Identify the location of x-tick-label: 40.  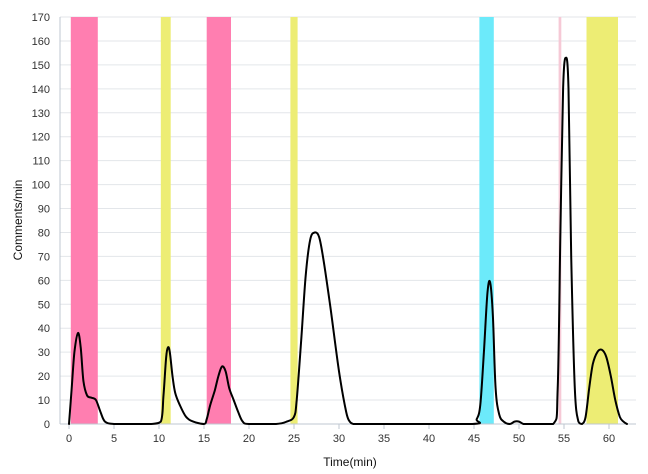
(429, 439).